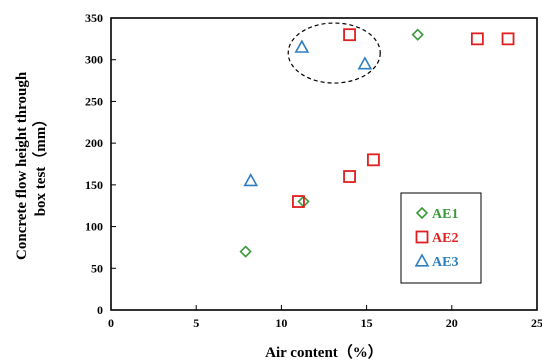 Image resolution: width=542 pixels, height=363 pixels. I want to click on legend: AE1 AE2 AE3, so click(441, 238).